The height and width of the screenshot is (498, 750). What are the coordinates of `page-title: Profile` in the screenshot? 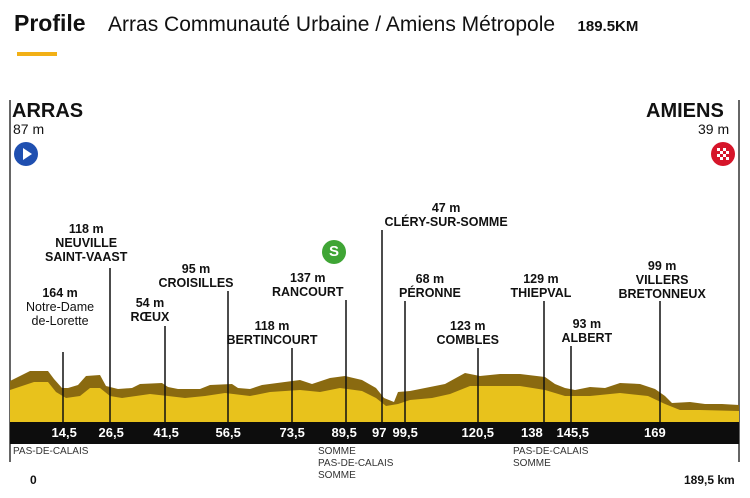 It's located at (50, 23).